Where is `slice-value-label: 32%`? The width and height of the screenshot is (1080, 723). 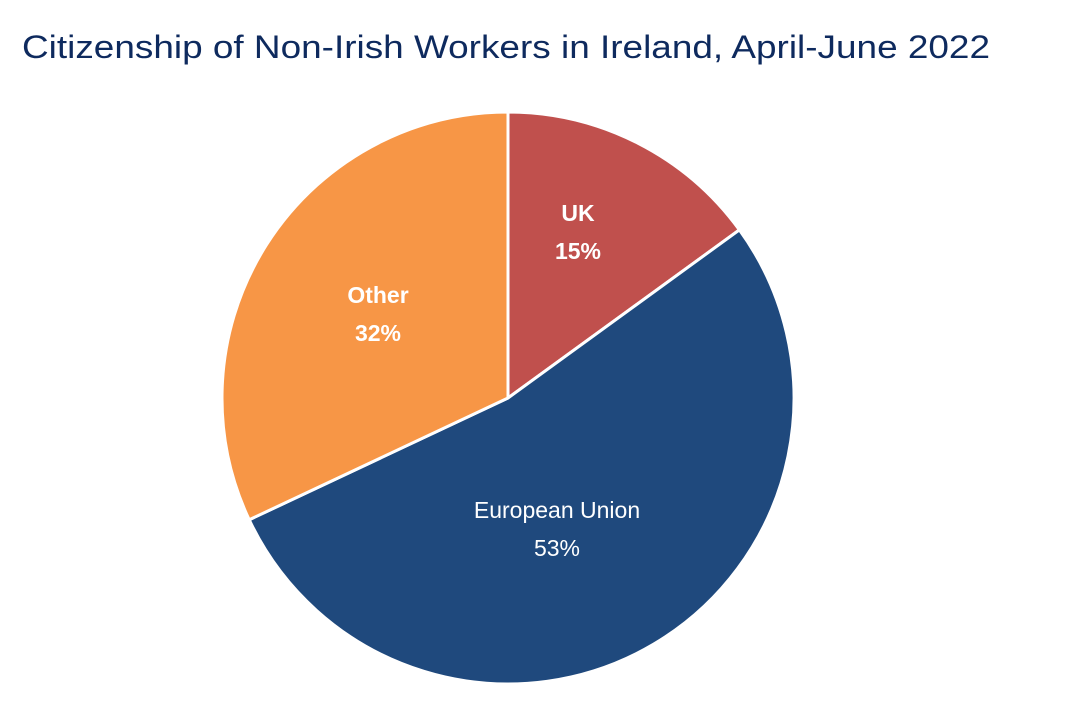
slice-value-label: 32% is located at coordinates (378, 333).